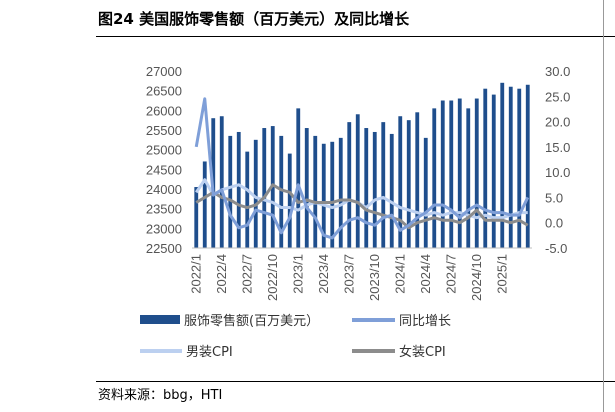 This screenshot has width=615, height=412. Describe the element at coordinates (246, 274) in the screenshot. I see `x-tick-label: 2022/7` at that location.